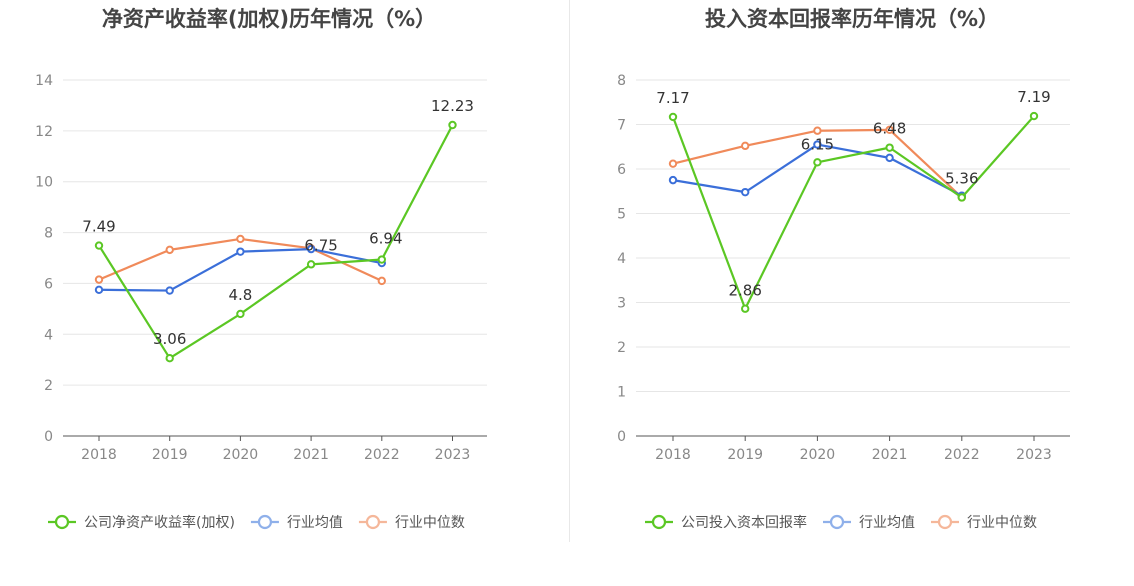 The height and width of the screenshot is (586, 1134). I want to click on y-tick-label: 10, so click(44, 183).